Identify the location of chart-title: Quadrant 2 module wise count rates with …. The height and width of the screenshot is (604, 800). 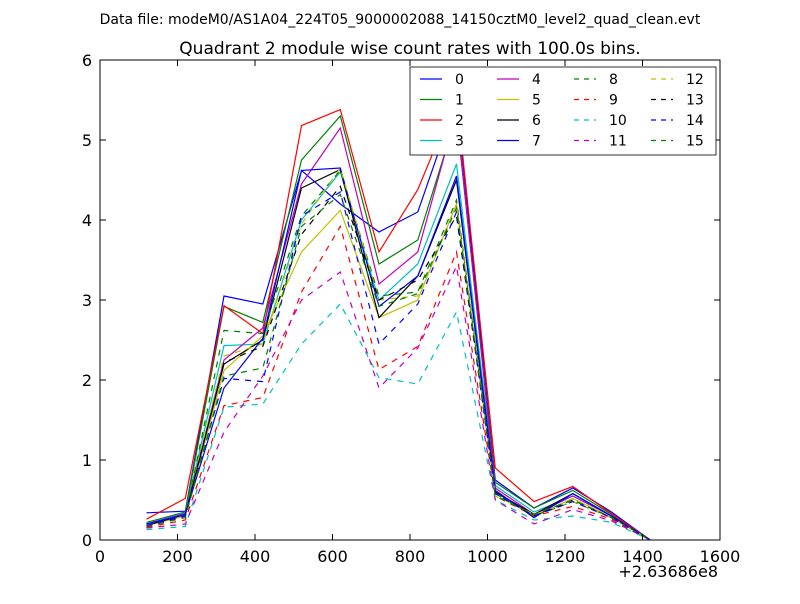
(409, 49).